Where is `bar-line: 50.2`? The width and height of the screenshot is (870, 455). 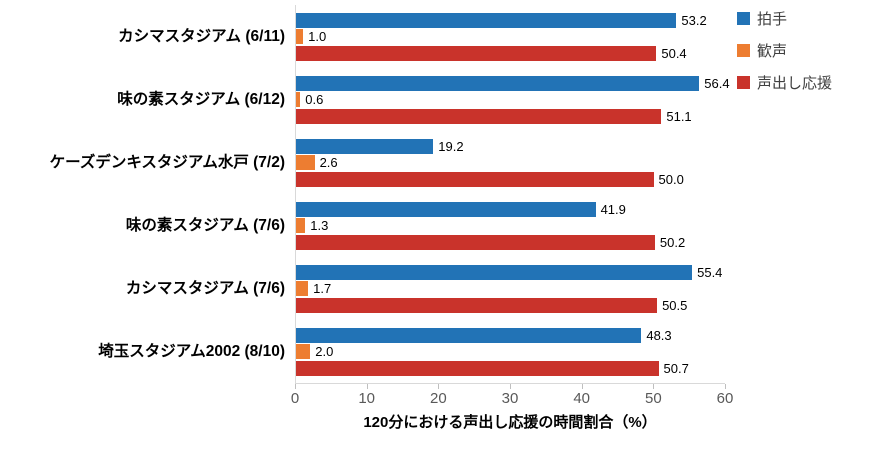 bar-line: 50.2 is located at coordinates (510, 242).